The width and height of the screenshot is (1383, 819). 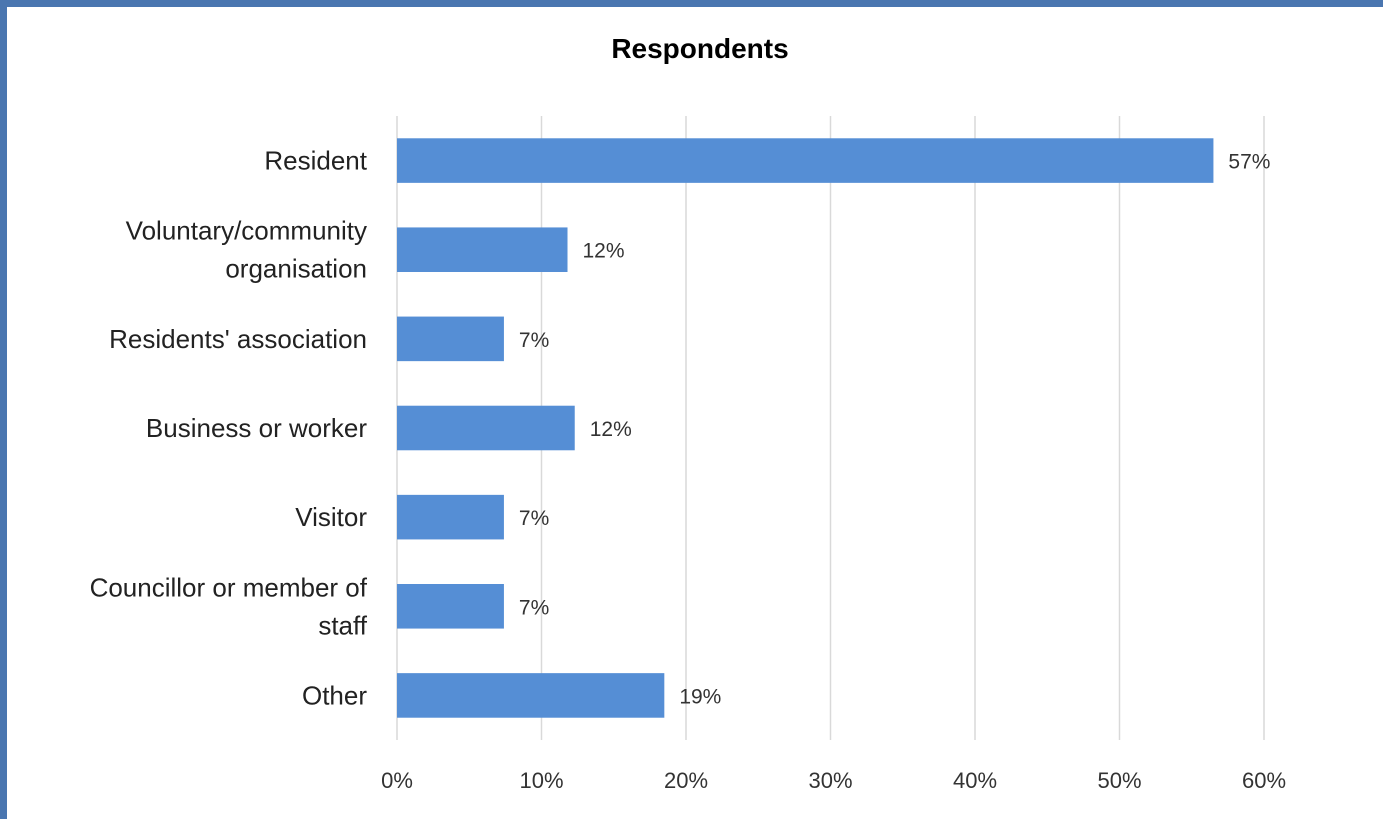 I want to click on x-tick-label: 40%, so click(x=975, y=780).